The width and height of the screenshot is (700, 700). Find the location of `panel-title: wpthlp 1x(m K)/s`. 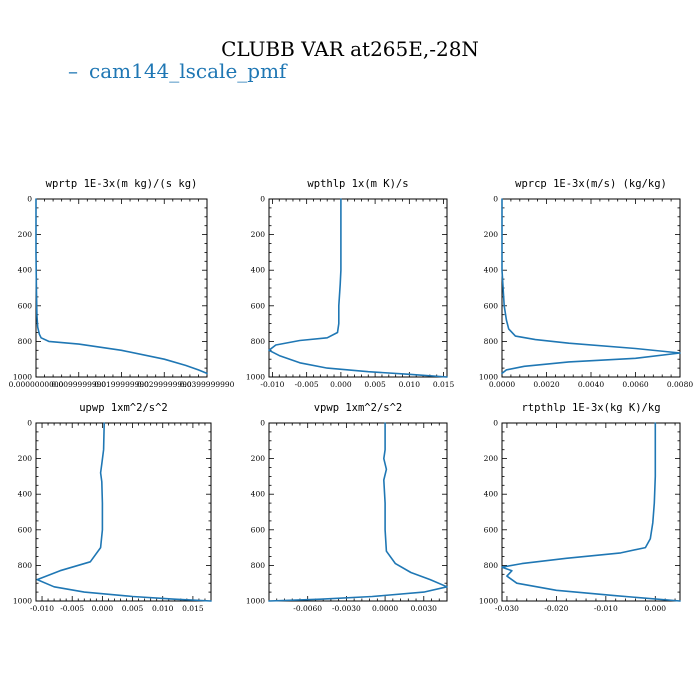

panel-title: wpthlp 1x(m K)/s is located at coordinates (357, 184).